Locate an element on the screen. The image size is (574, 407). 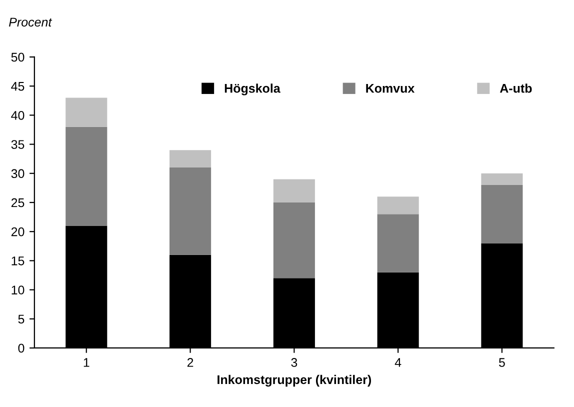
y-tick-label: 45 is located at coordinates (17, 86).